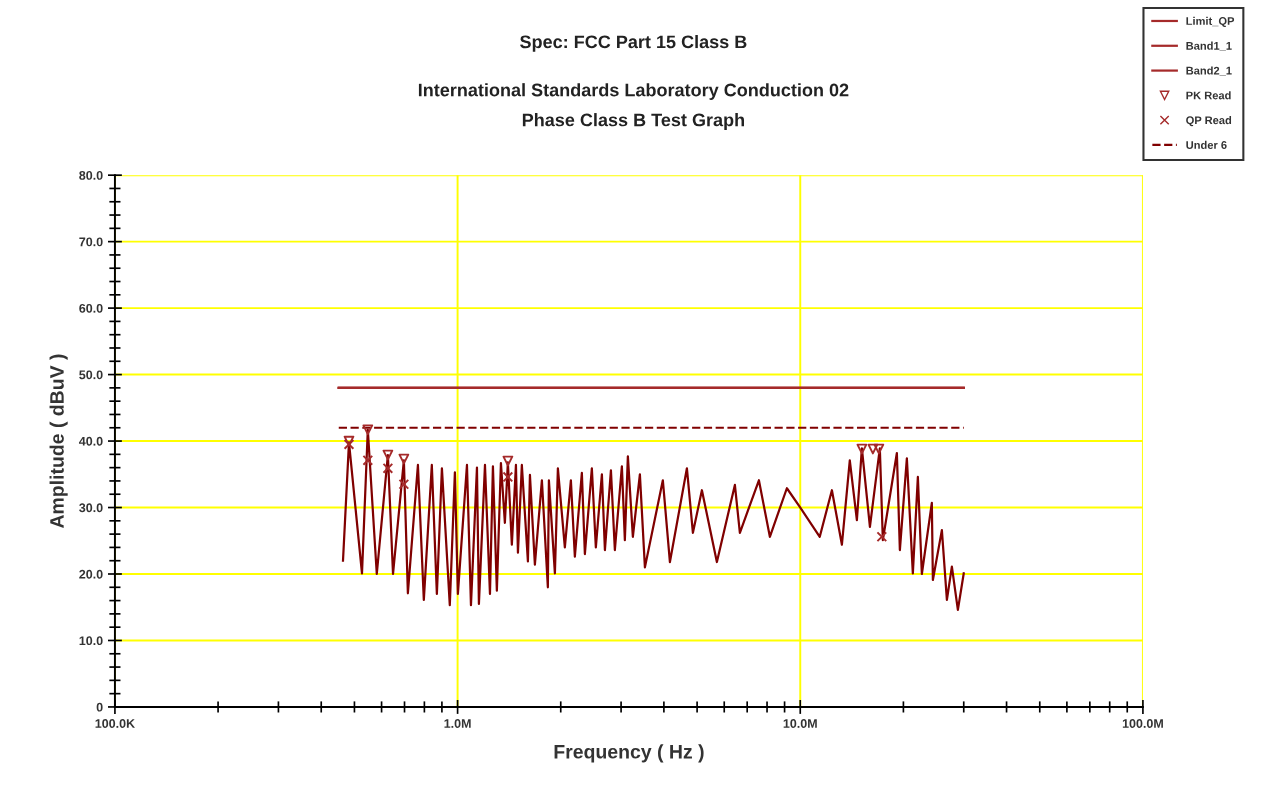 This screenshot has width=1277, height=789. What do you see at coordinates (1209, 46) in the screenshot?
I see `legend-label: Band1_1` at bounding box center [1209, 46].